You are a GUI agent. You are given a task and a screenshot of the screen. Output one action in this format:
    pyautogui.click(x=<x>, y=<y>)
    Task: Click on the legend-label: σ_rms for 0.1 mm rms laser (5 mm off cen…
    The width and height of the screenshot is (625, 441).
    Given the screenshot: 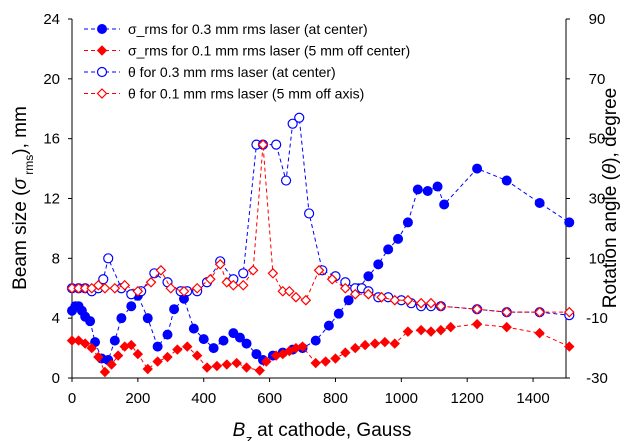 What is the action you would take?
    pyautogui.click(x=269, y=51)
    